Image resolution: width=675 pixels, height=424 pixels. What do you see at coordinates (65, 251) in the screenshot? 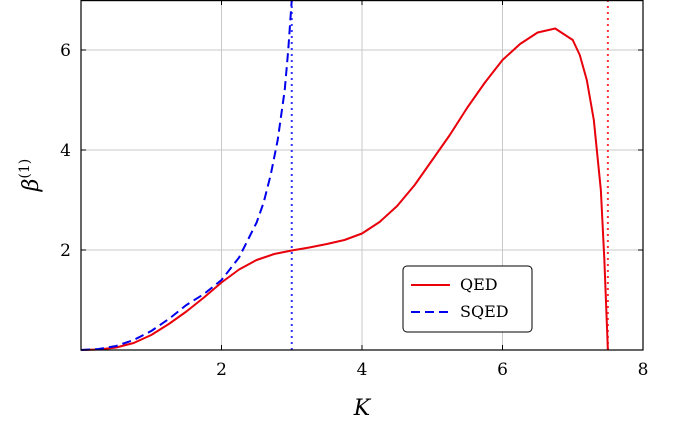
I see `y-tick-label: 2` at bounding box center [65, 251].